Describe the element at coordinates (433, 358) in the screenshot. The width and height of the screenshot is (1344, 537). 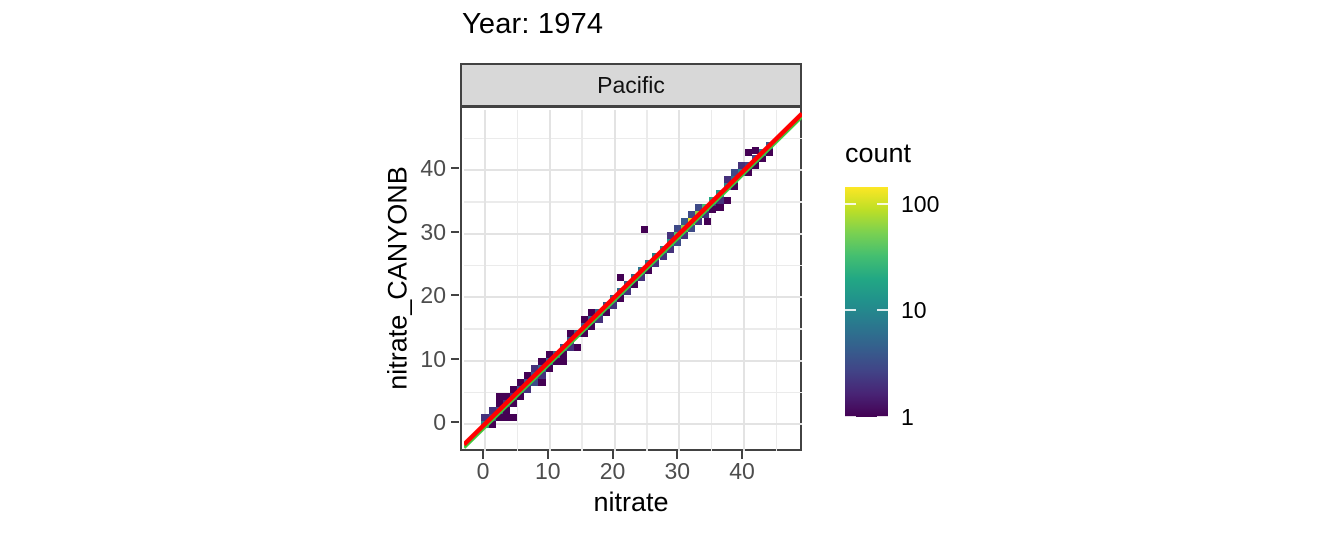
I see `y-tick-label: 10` at that location.